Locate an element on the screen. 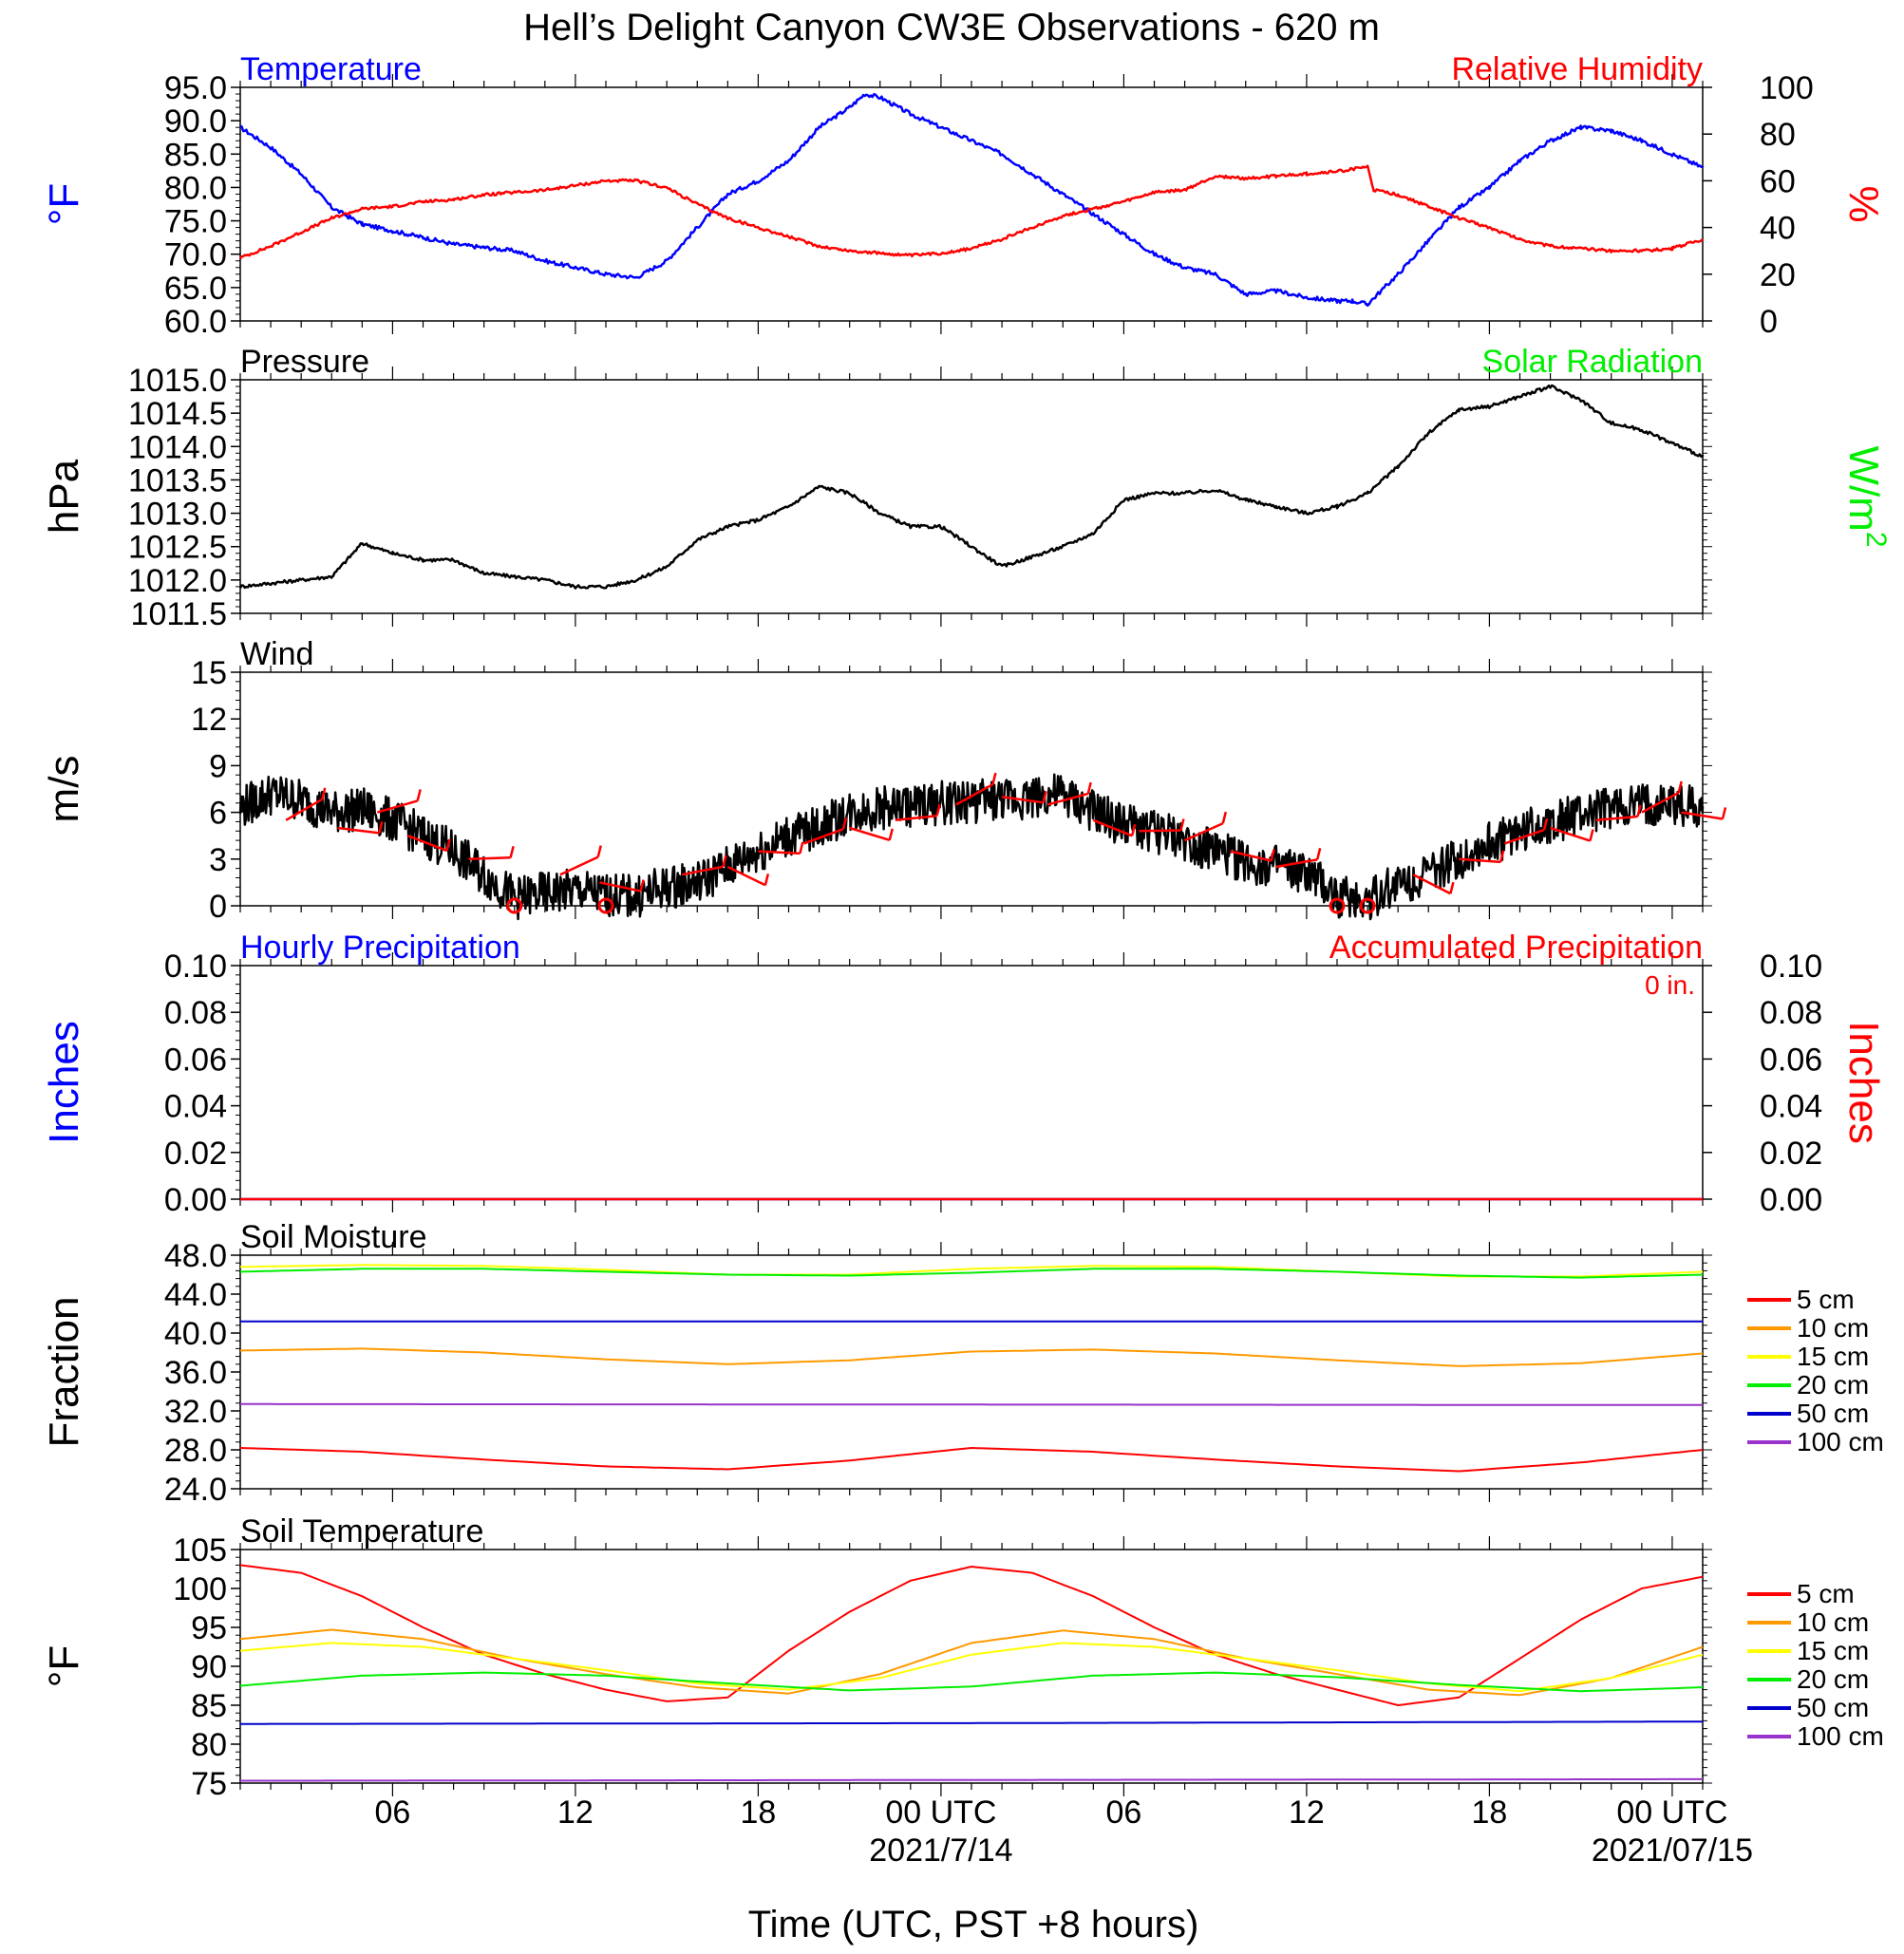 This screenshot has height=1954, width=1904. temp-ytick-right-label: 20 is located at coordinates (1778, 275).